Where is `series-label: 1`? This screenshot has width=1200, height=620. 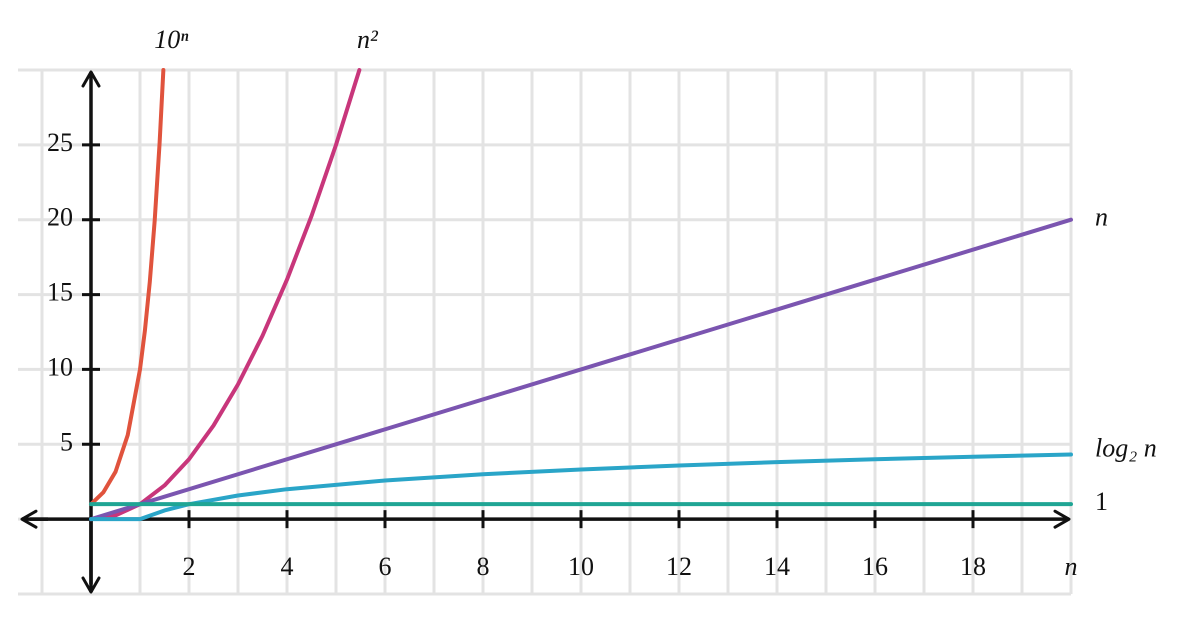
series-label: 1 is located at coordinates (1101, 501).